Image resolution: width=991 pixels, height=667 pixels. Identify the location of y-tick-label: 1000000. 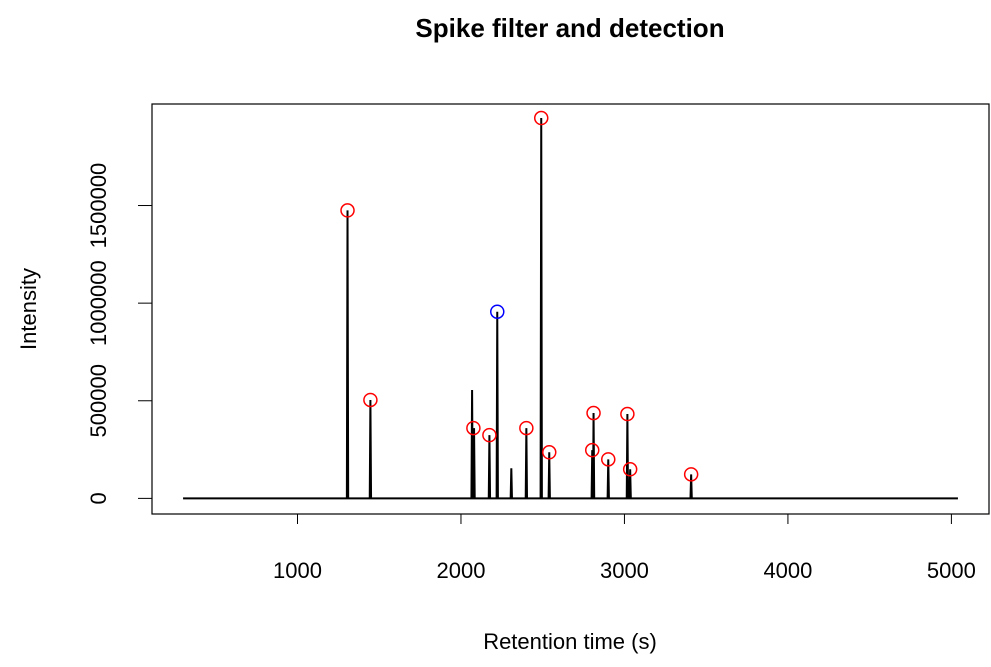
(98, 303).